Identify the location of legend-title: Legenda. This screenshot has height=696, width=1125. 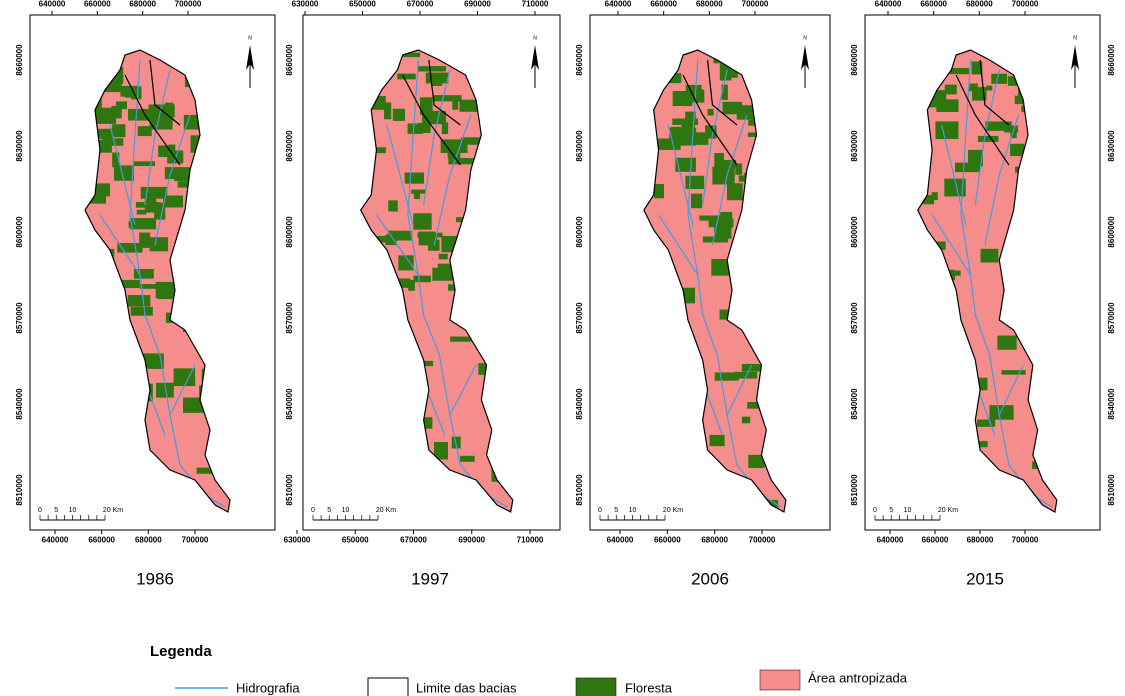
(181, 651).